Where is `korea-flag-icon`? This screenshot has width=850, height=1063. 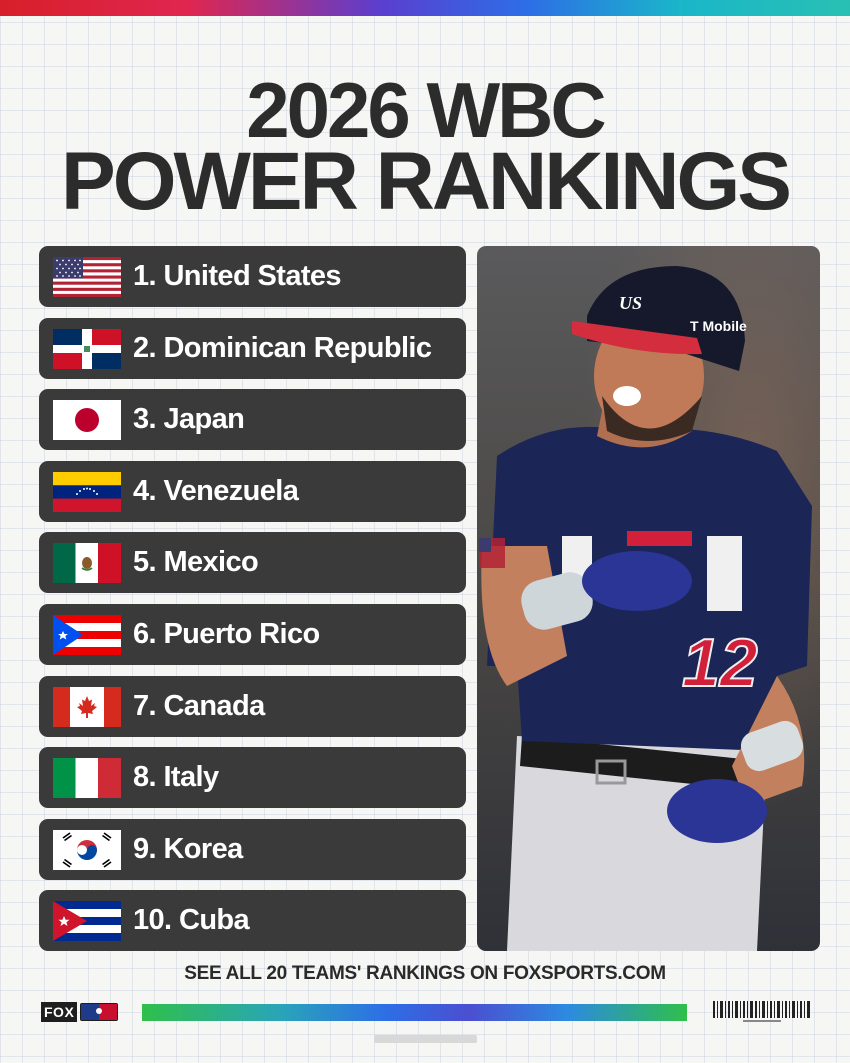
korea-flag-icon is located at coordinates (87, 849).